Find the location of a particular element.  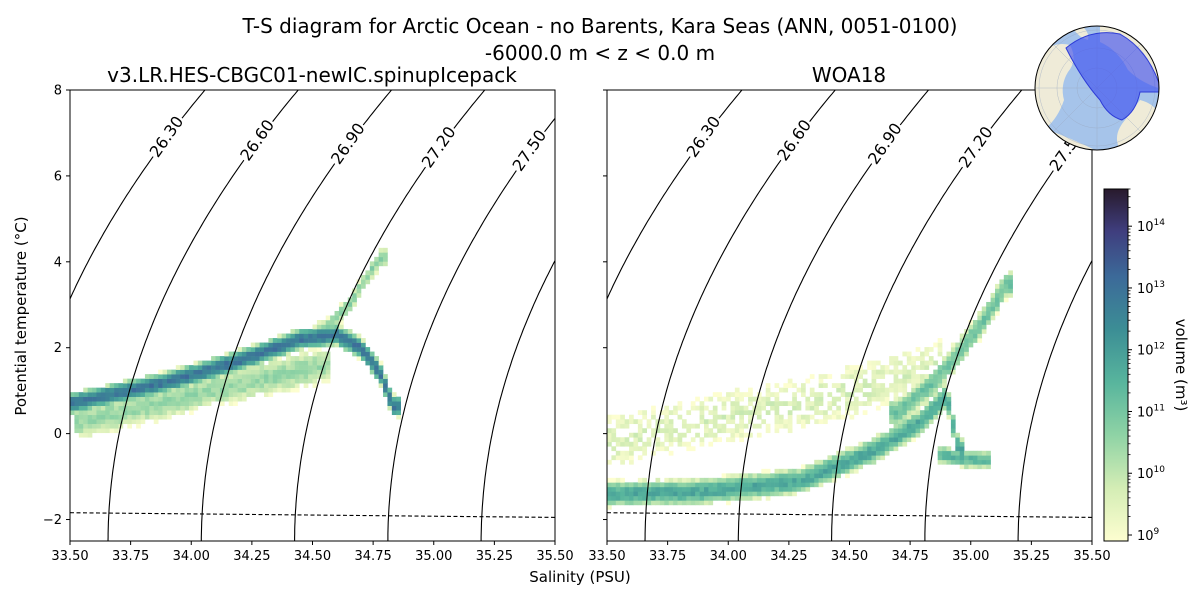

y-tick-label: 6 is located at coordinates (58, 176).